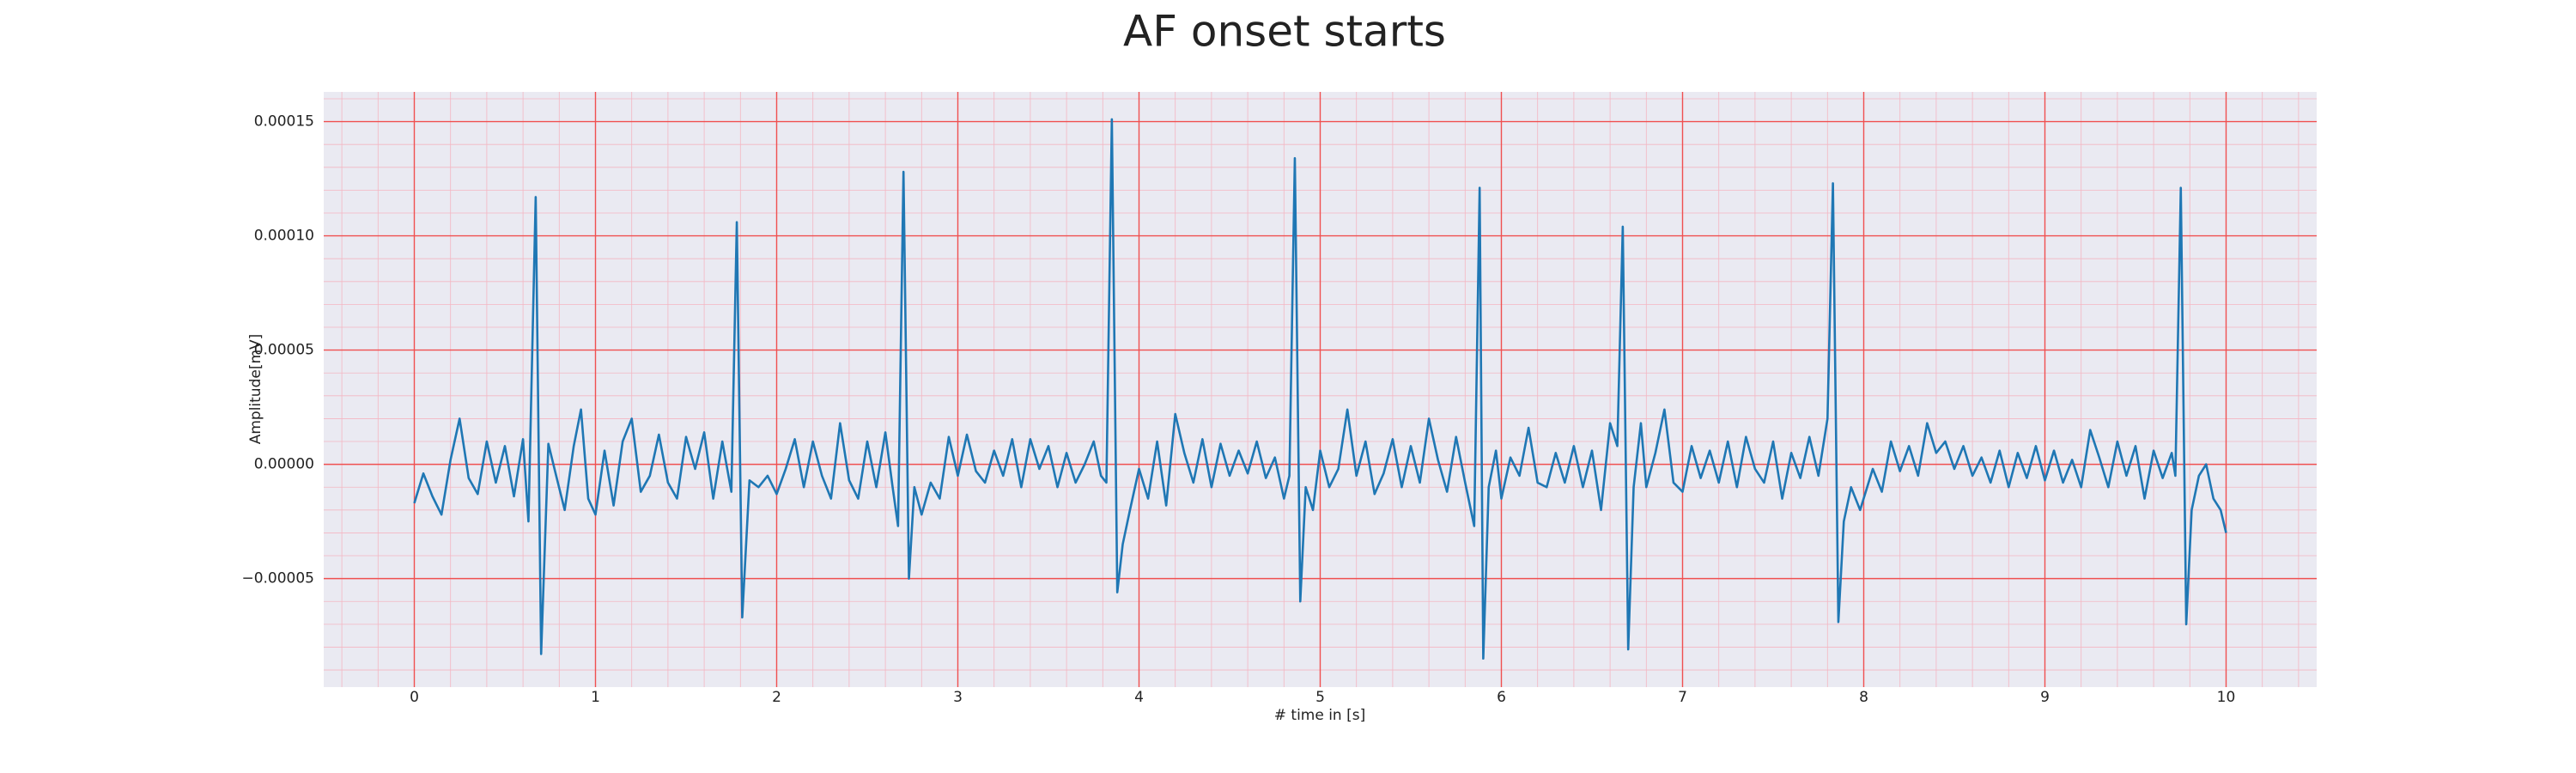 The height and width of the screenshot is (773, 2576). Describe the element at coordinates (1864, 697) in the screenshot. I see `x-tick-label: 8` at that location.